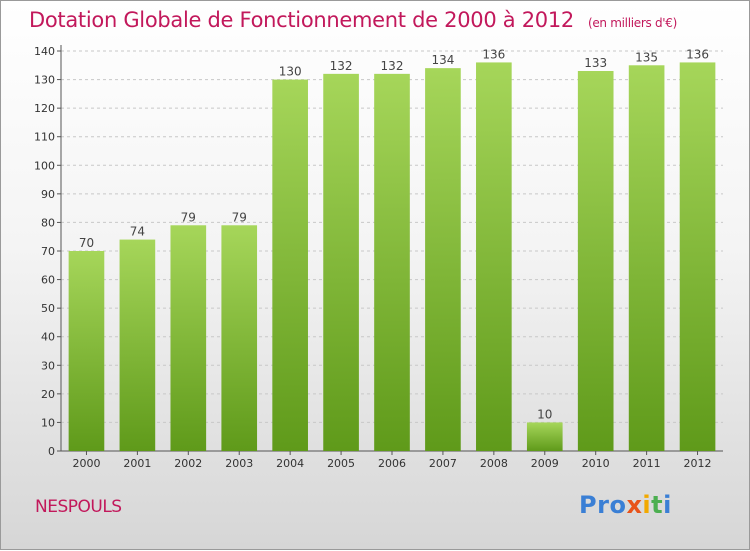  What do you see at coordinates (48, 394) in the screenshot?
I see `y-tick-label: 20` at bounding box center [48, 394].